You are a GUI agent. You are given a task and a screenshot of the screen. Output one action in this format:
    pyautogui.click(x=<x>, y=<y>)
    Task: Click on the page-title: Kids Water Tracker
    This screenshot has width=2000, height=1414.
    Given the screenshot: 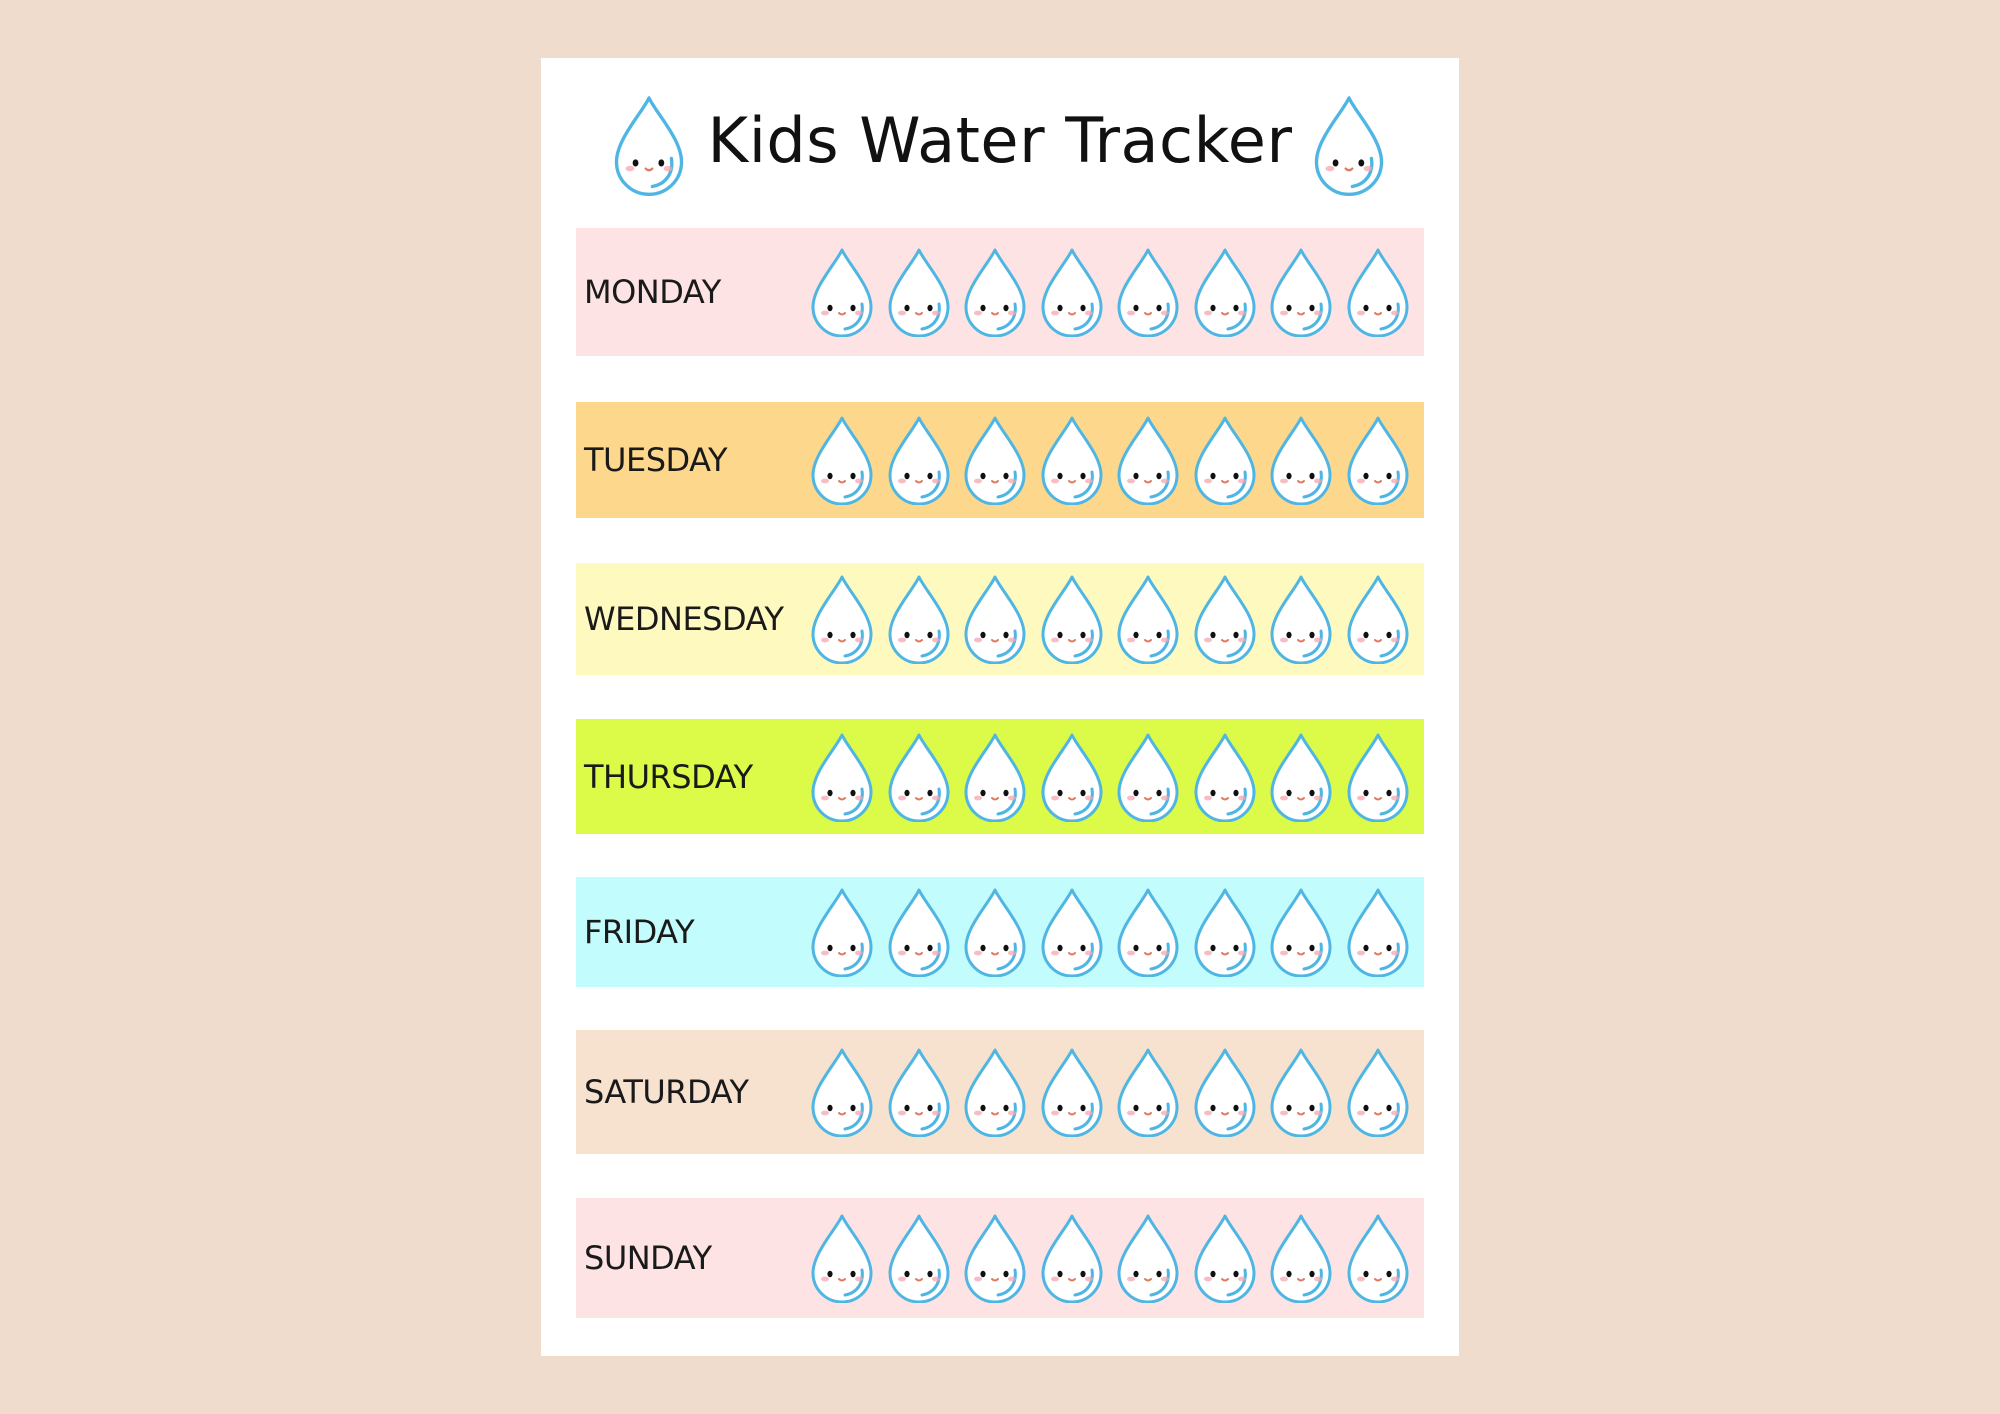 What is the action you would take?
    pyautogui.click(x=1000, y=140)
    